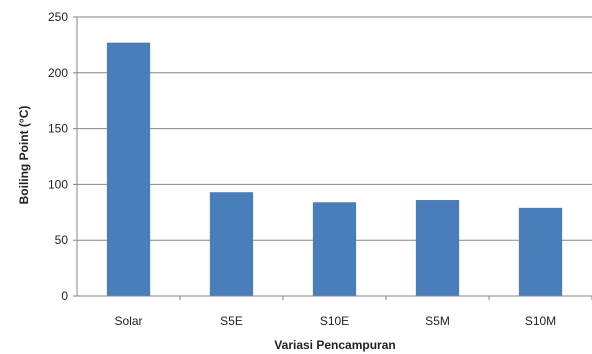 Image resolution: width=592 pixels, height=354 pixels. Describe the element at coordinates (128, 321) in the screenshot. I see `x-tick-label: Solar` at that location.